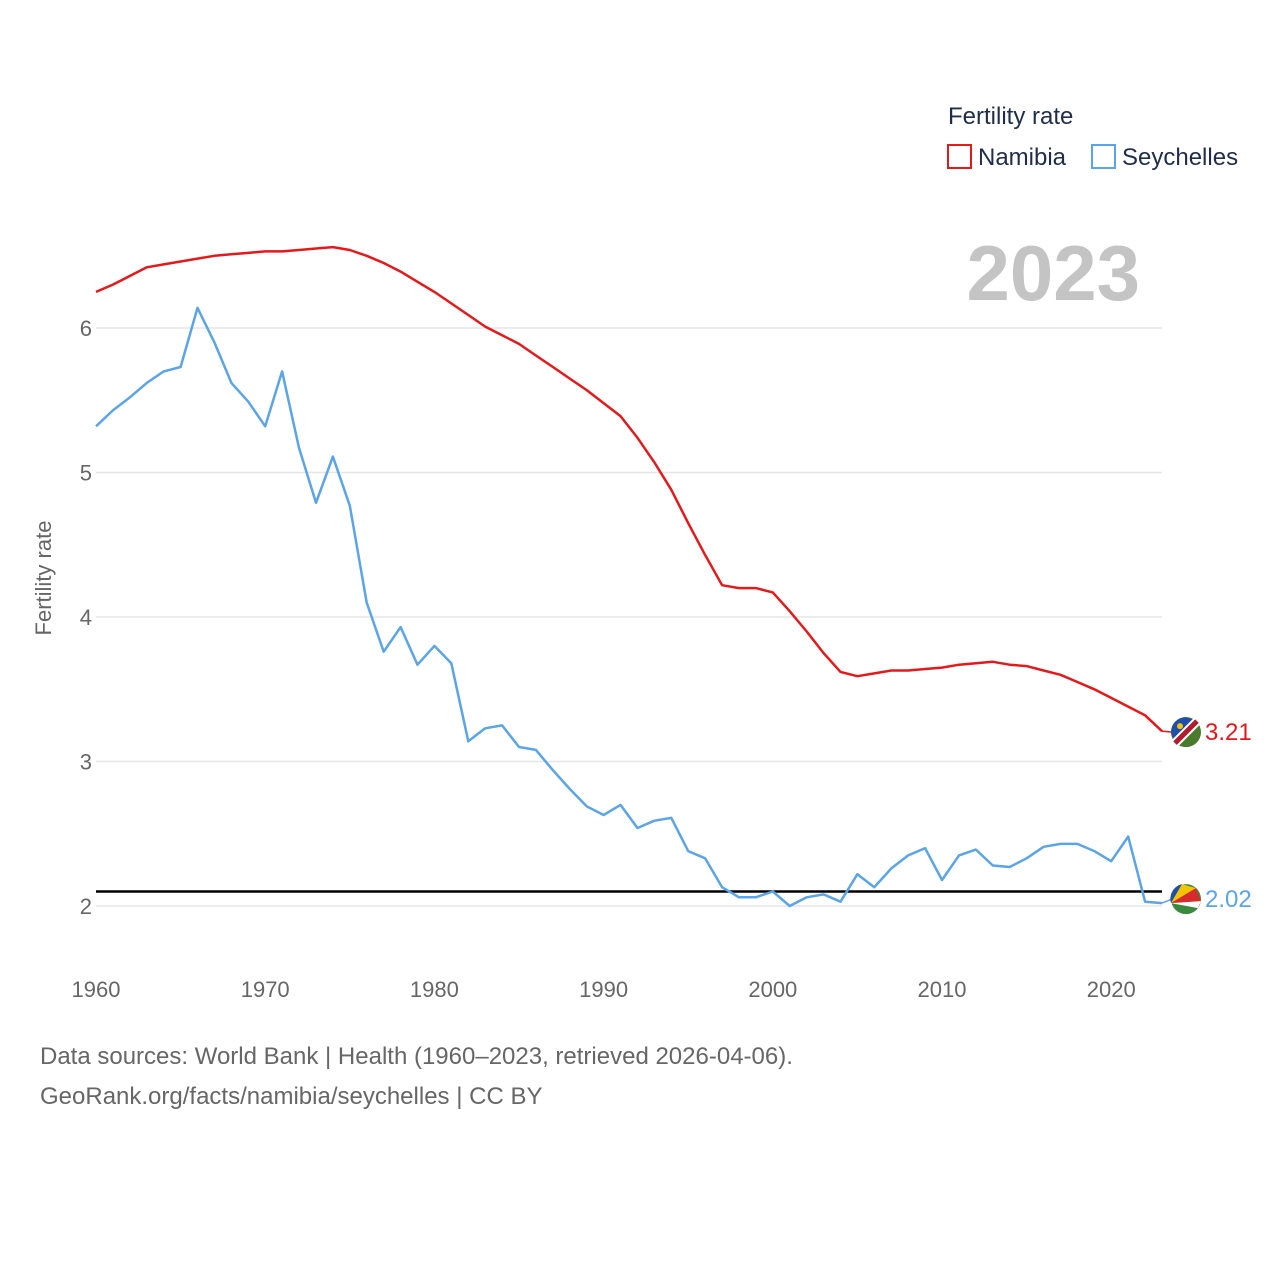 The width and height of the screenshot is (1280, 1280). I want to click on end-value-label-seychelles: 2.02, so click(1228, 899).